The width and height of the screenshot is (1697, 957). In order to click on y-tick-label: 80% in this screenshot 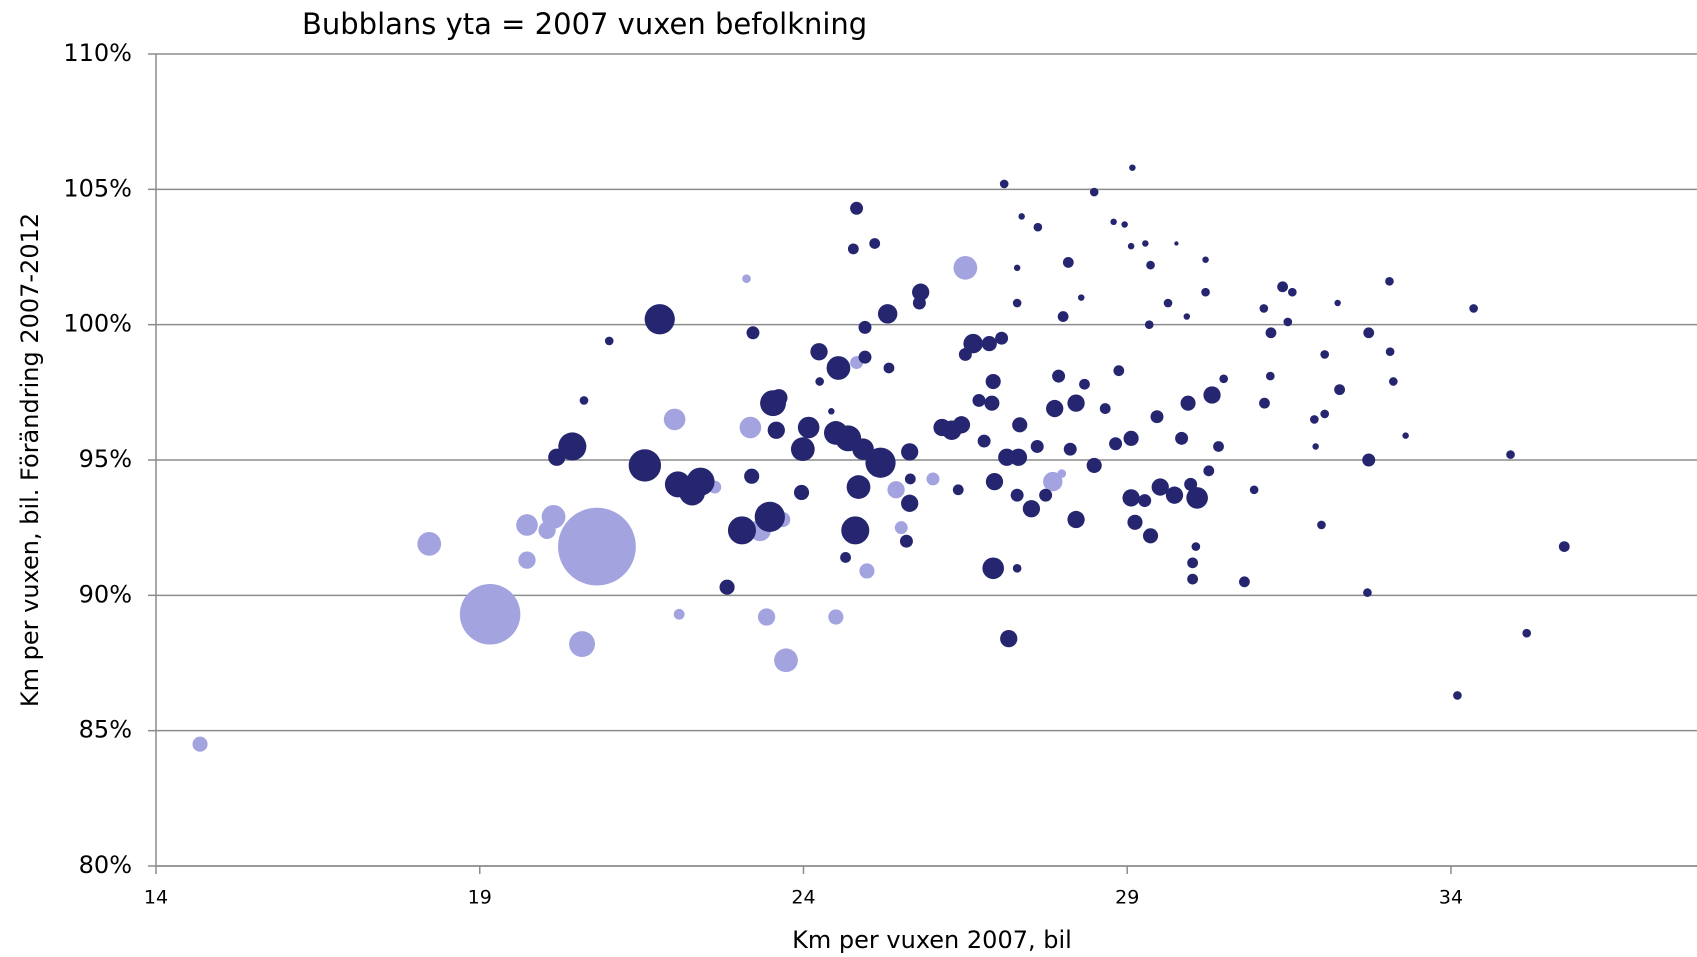, I will do `click(105, 865)`.